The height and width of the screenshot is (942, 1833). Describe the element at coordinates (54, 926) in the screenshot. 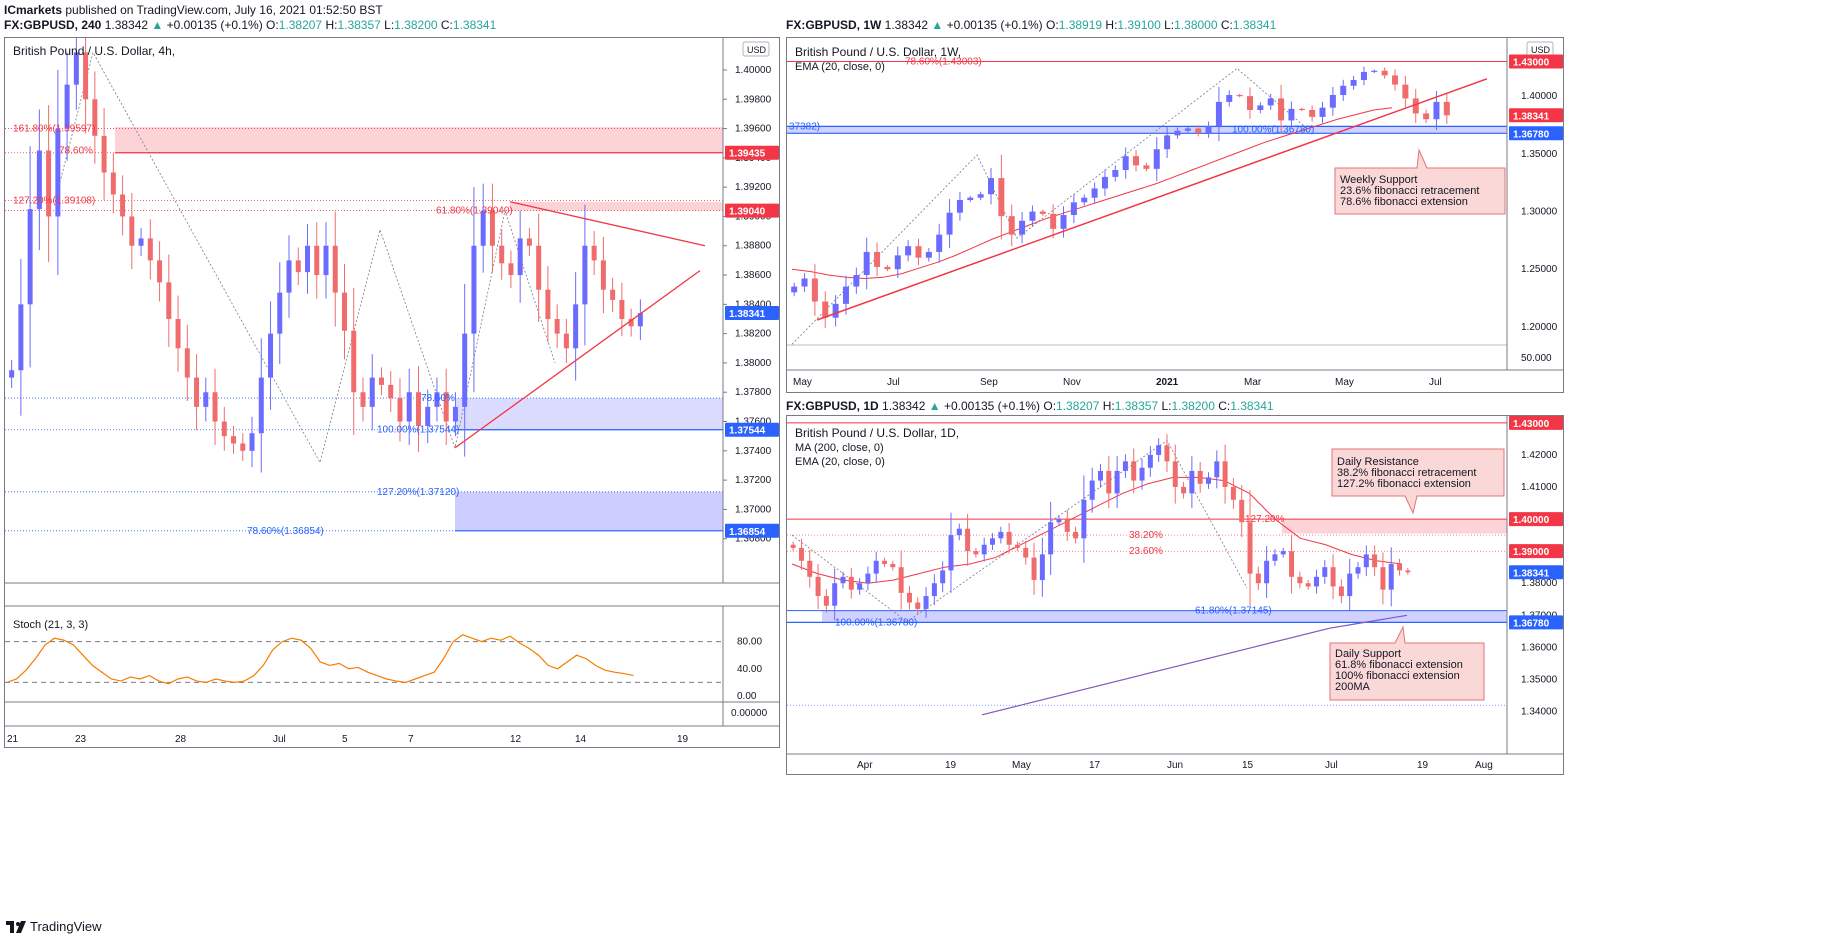

I see `tradingview-logo: TradingView` at that location.